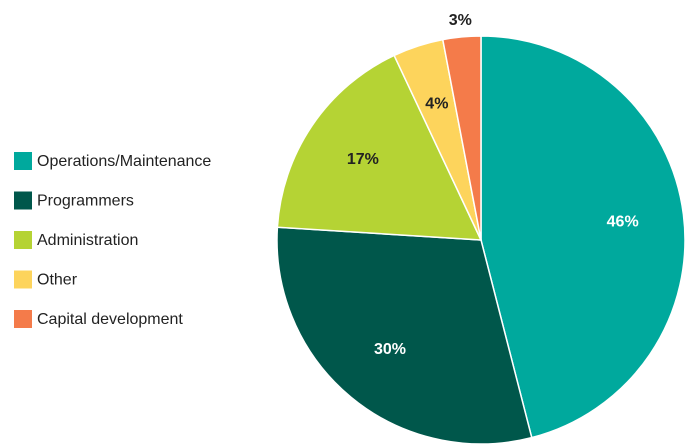  I want to click on legend-text: Capital development, so click(110, 319).